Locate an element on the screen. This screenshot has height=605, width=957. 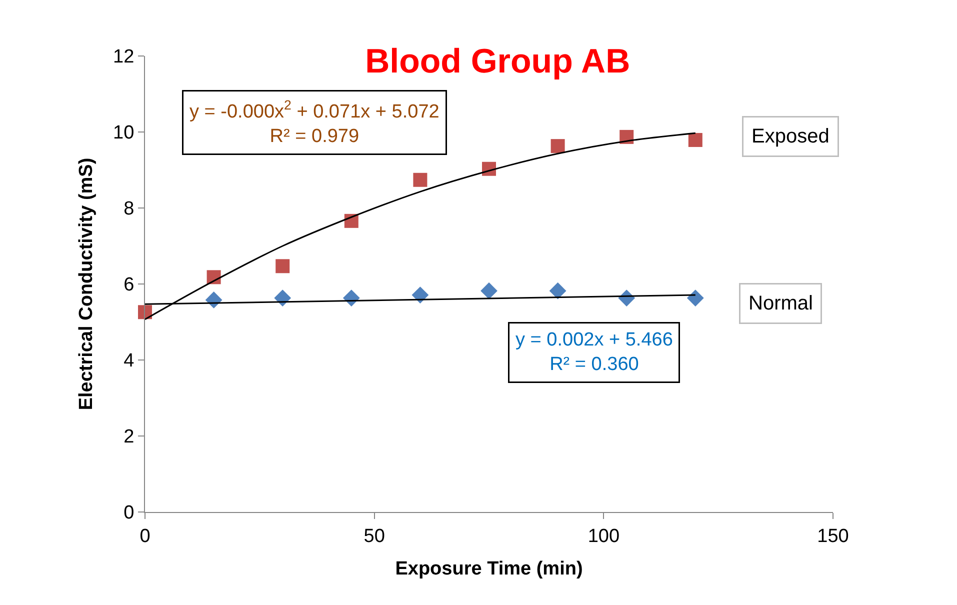
y-tick-label: 4 is located at coordinates (129, 361).